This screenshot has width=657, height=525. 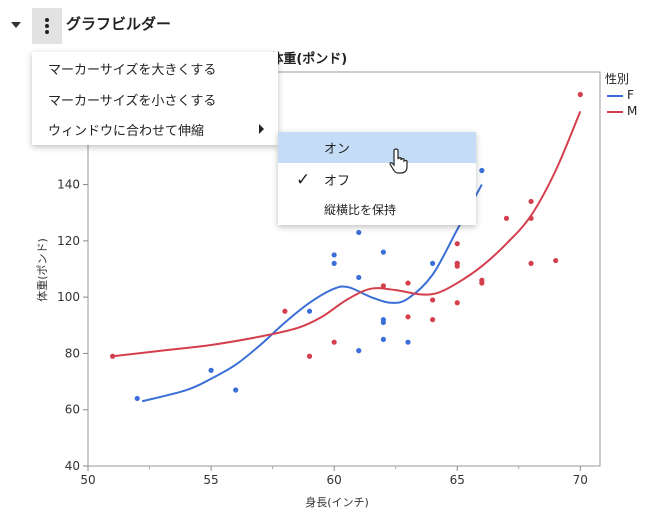 I want to click on submenu: オン ✓ オフ 縦横比を保持, so click(x=377, y=178).